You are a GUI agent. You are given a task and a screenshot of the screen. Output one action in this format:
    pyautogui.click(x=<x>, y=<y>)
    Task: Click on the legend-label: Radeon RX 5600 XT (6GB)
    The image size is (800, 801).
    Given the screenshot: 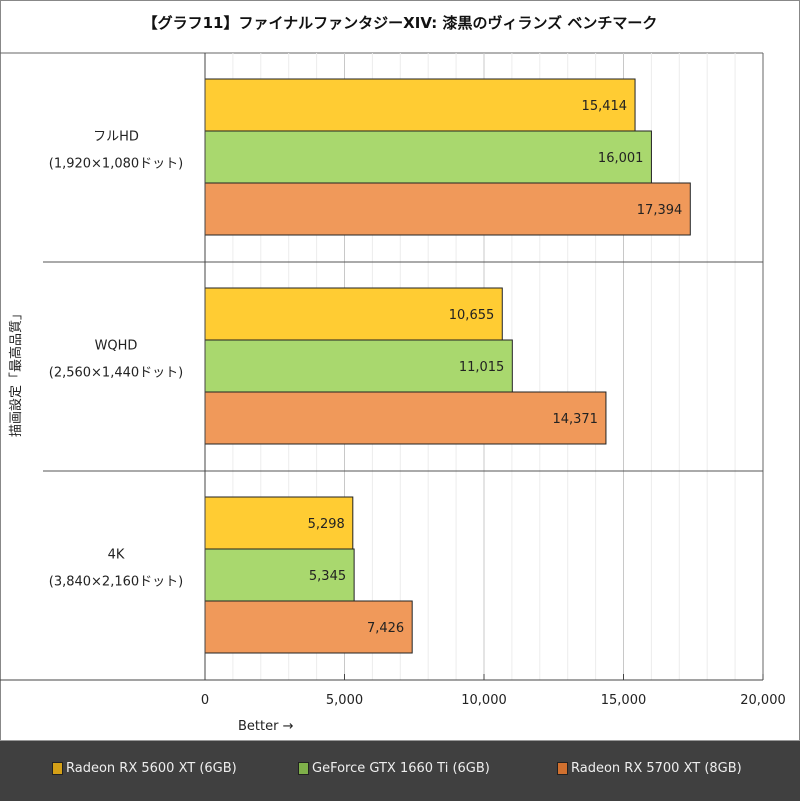 What is the action you would take?
    pyautogui.click(x=151, y=768)
    